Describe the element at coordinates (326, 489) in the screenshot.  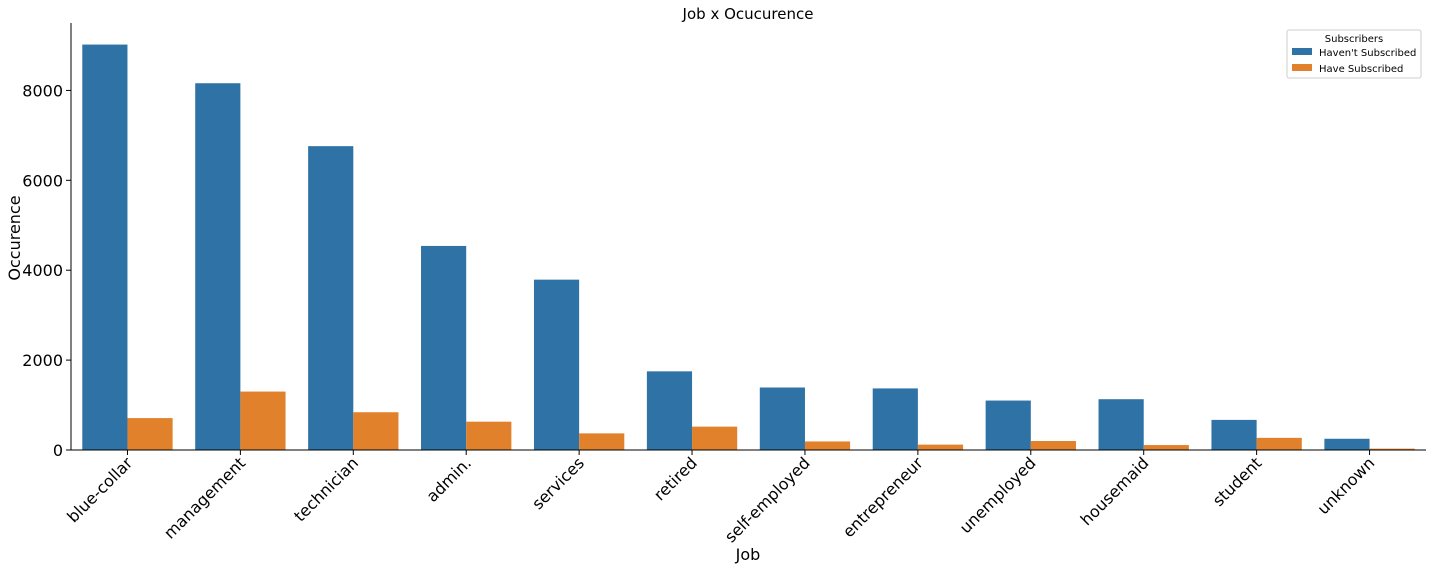
I see `x-tick-label-technician: technician` at that location.